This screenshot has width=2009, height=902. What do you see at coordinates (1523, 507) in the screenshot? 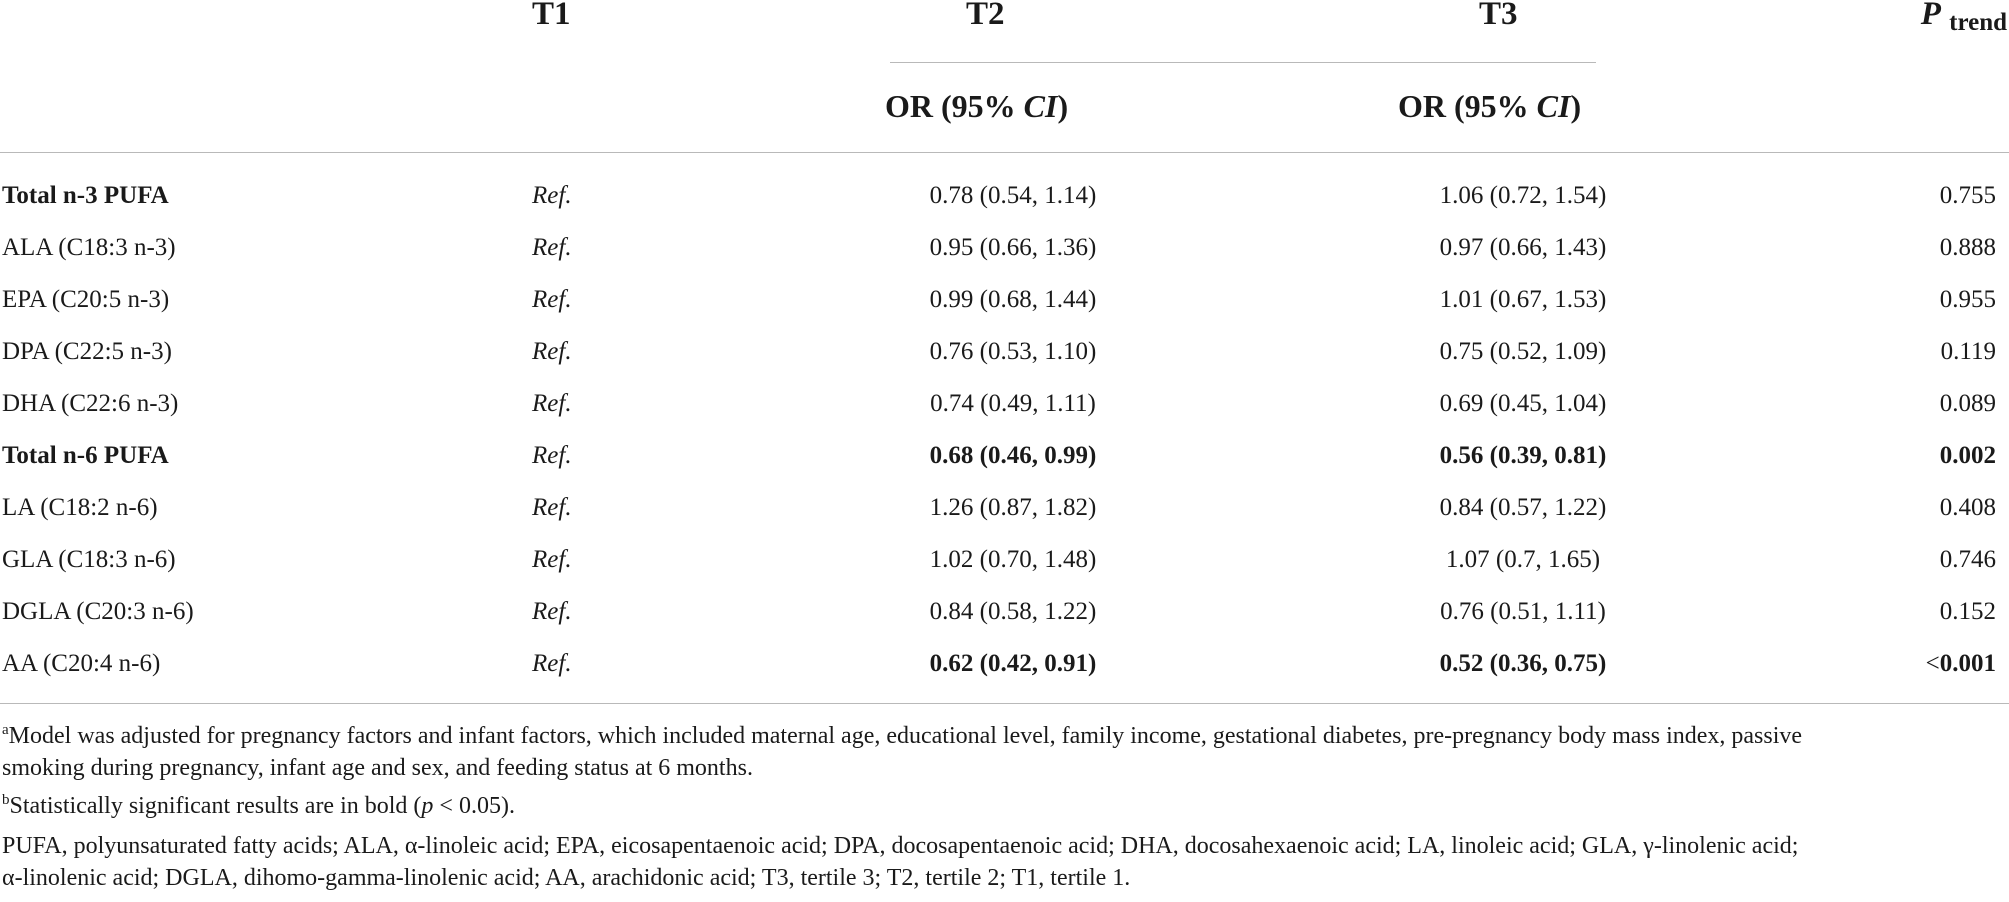
I see `row-t3: 0.84 (0.57, 1.22)` at bounding box center [1523, 507].